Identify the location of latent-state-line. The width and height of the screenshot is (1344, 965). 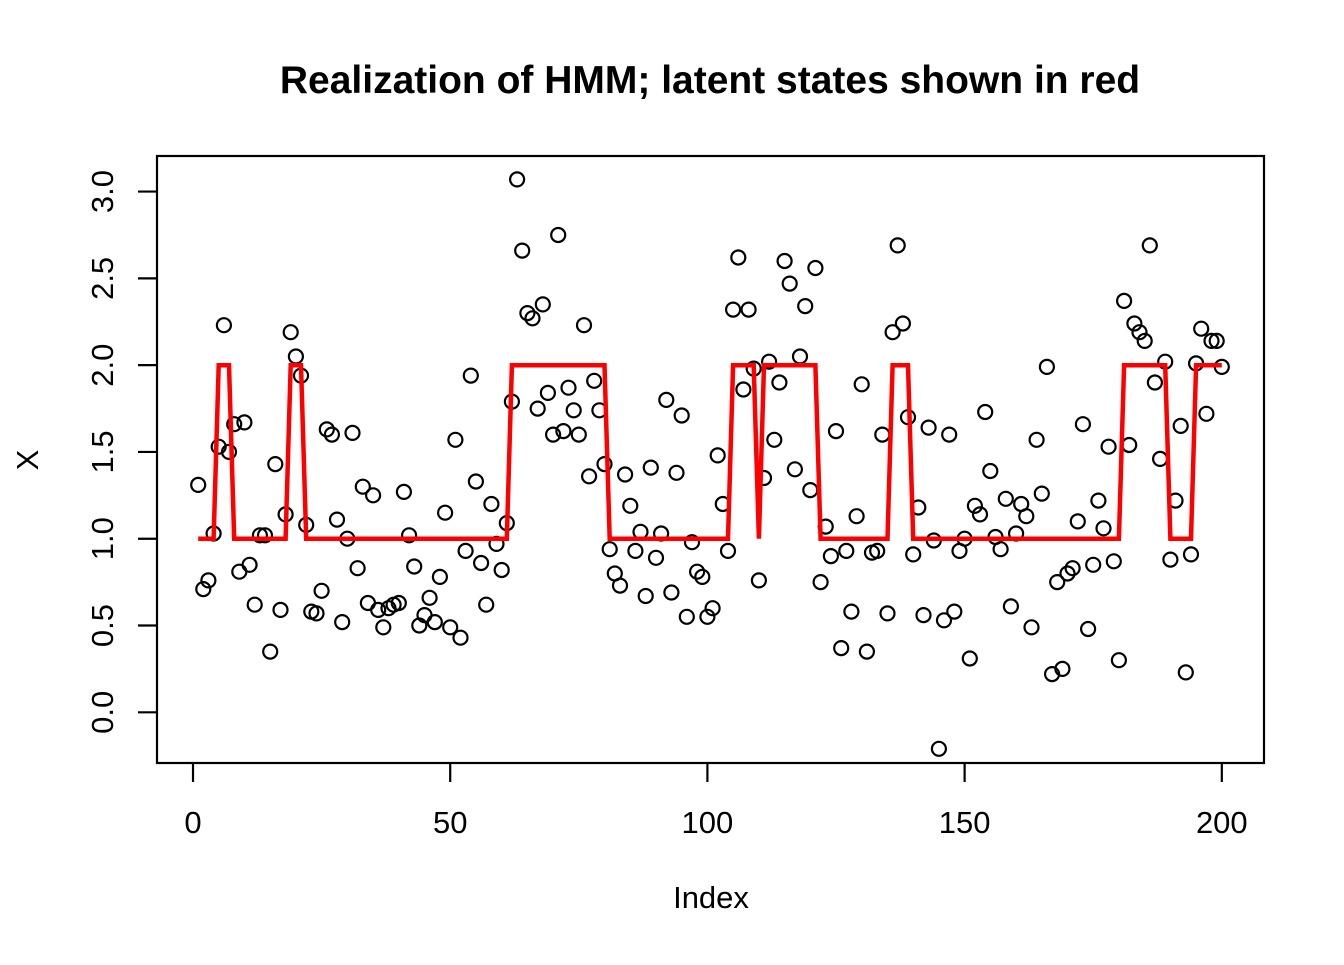
(710, 451).